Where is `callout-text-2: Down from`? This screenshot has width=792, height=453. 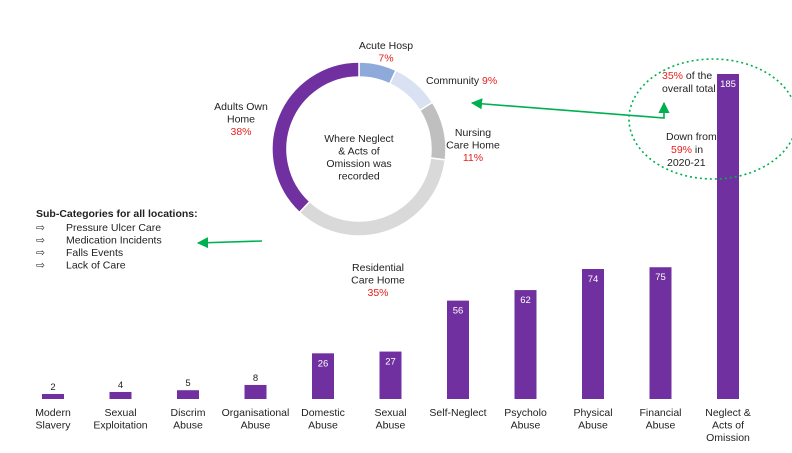 callout-text-2: Down from is located at coordinates (691, 137).